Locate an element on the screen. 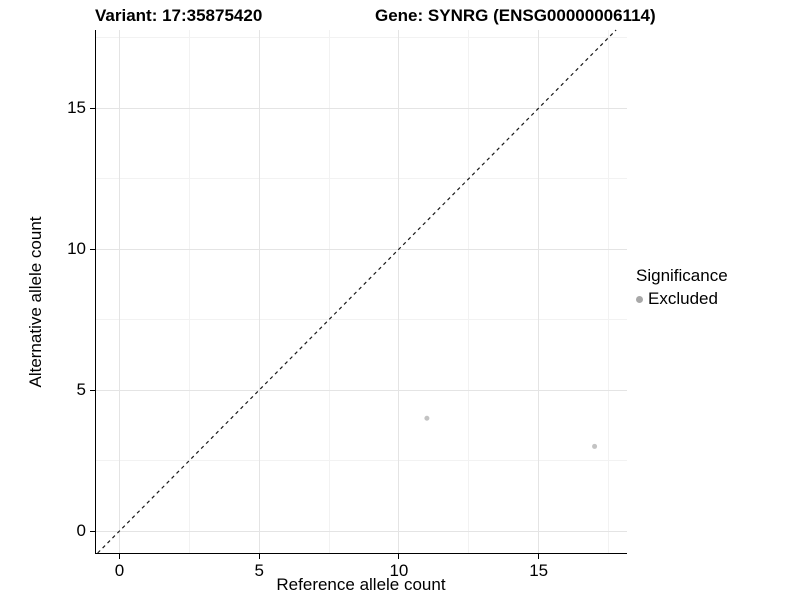  plot-title-variant: Variant: 17:35875420 is located at coordinates (179, 15).